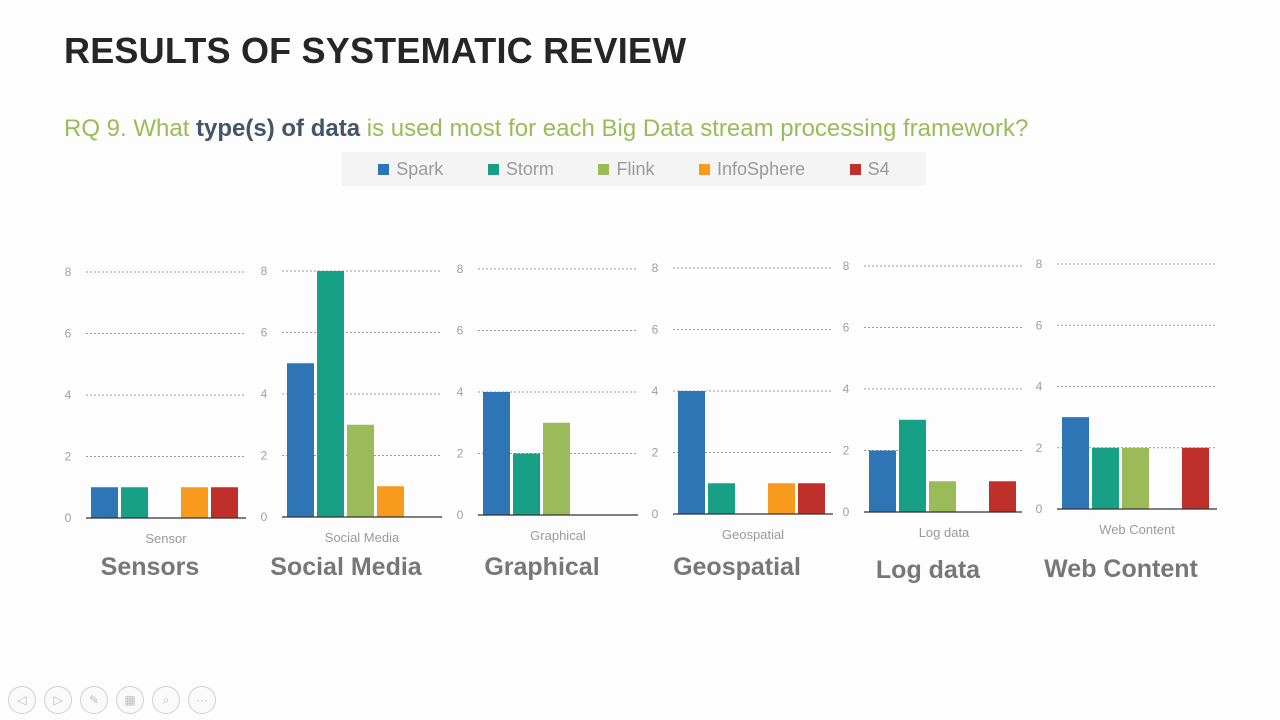 The width and height of the screenshot is (1280, 720). Describe the element at coordinates (944, 532) in the screenshot. I see `category-label: Log data` at that location.